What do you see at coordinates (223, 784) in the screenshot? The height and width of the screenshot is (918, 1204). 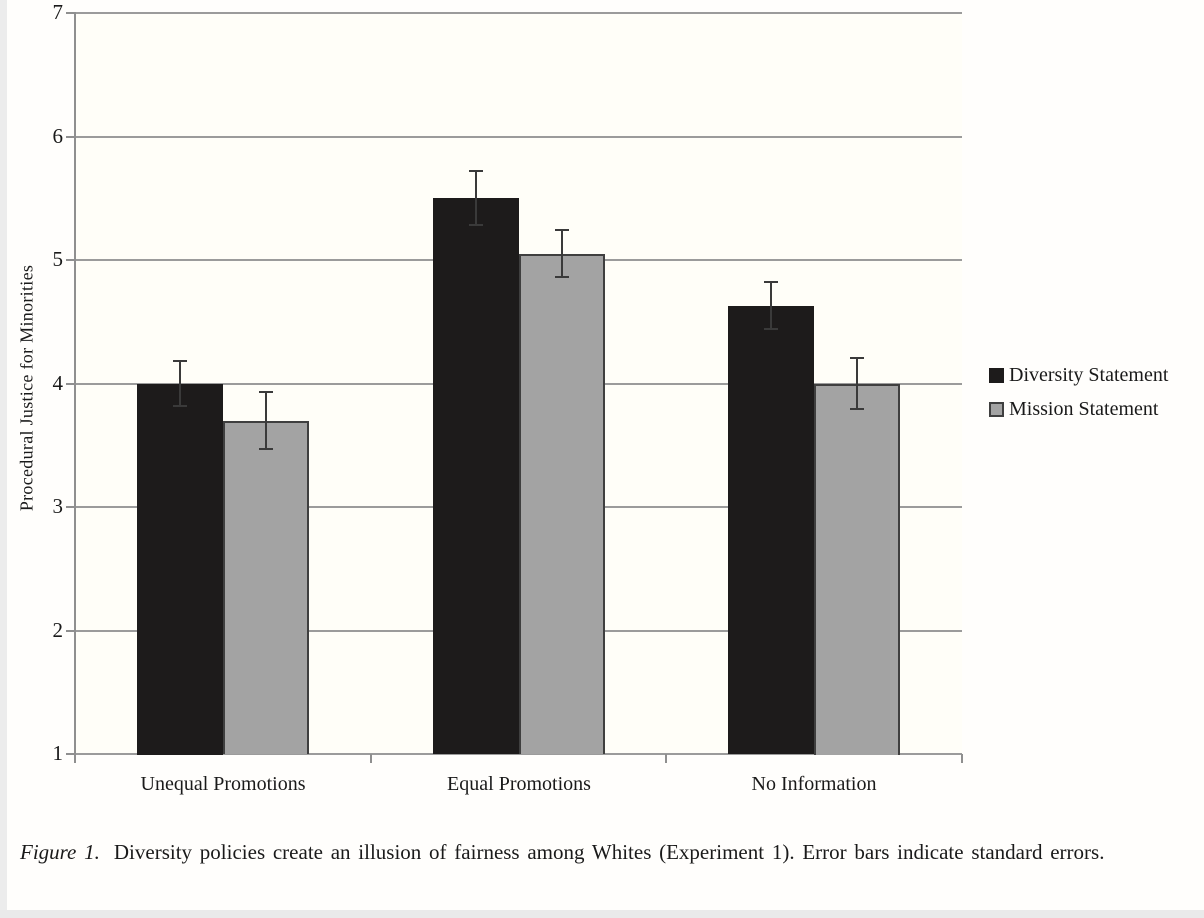 I see `x-axis-label: Unequal Promotions` at bounding box center [223, 784].